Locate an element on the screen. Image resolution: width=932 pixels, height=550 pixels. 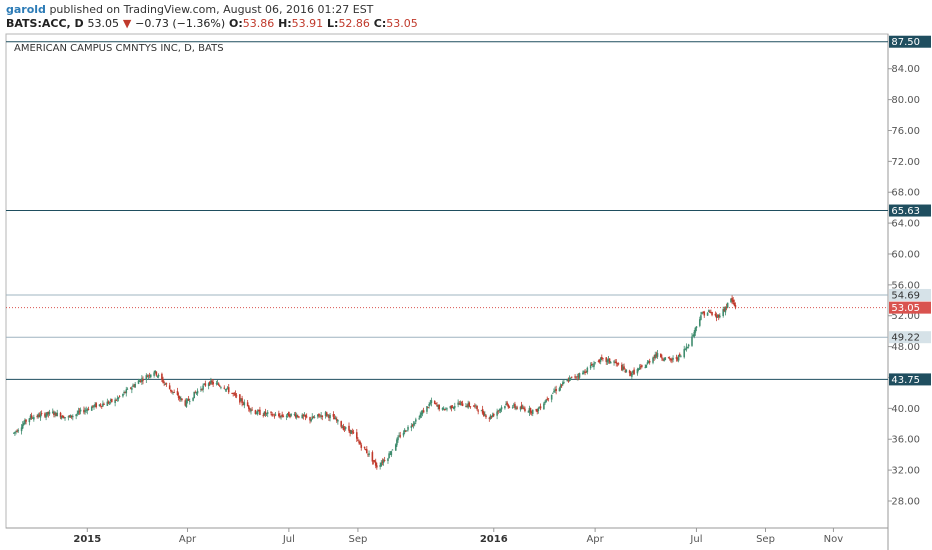
price-tag-label: 65.63 is located at coordinates (905, 211).